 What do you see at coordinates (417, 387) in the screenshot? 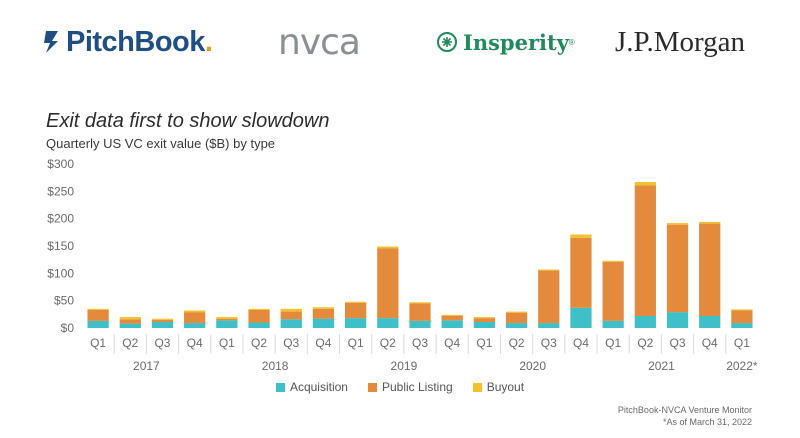
I see `legend-label-public-listing: Public Listing` at bounding box center [417, 387].